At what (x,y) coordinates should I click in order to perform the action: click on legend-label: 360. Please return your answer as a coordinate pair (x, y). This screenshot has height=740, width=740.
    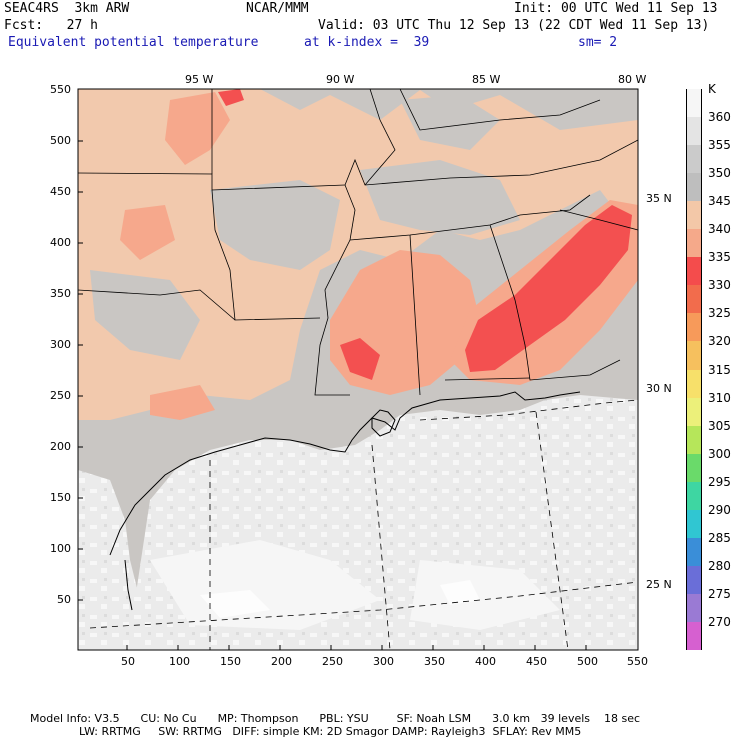
    Looking at the image, I should click on (719, 117).